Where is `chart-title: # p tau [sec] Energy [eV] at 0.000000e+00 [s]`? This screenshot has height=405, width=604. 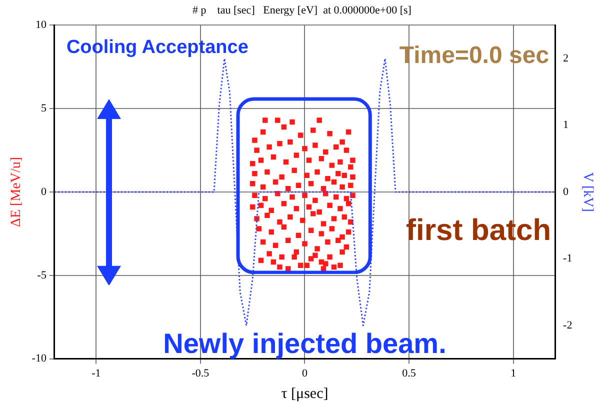
chart-title: # p tau [sec] Energy [eV] at 0.000000e+00 [s] is located at coordinates (302, 10).